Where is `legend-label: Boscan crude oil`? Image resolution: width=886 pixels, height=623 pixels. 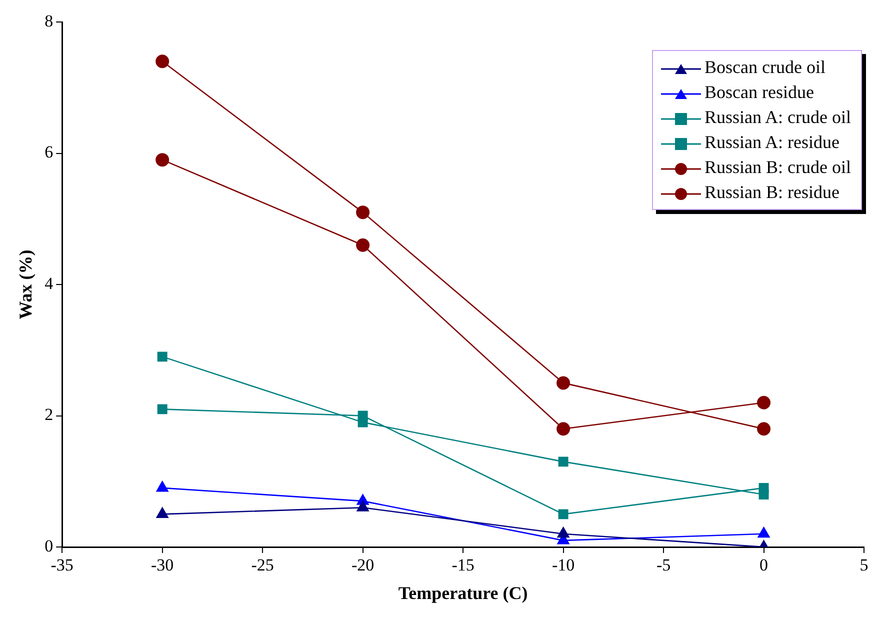
legend-label: Boscan crude oil is located at coordinates (765, 67).